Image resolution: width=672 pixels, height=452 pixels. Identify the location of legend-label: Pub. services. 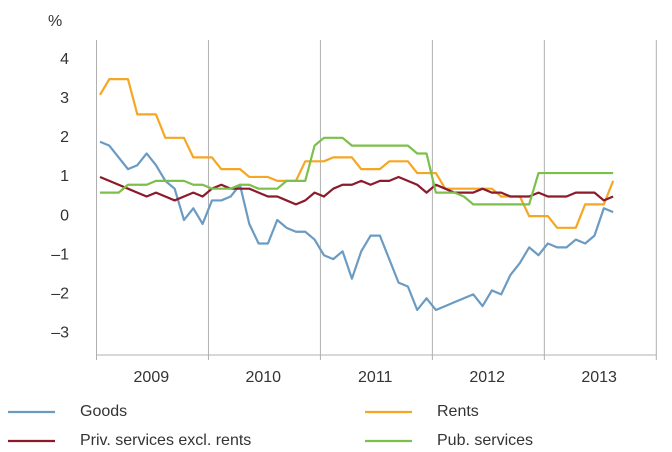
(485, 440).